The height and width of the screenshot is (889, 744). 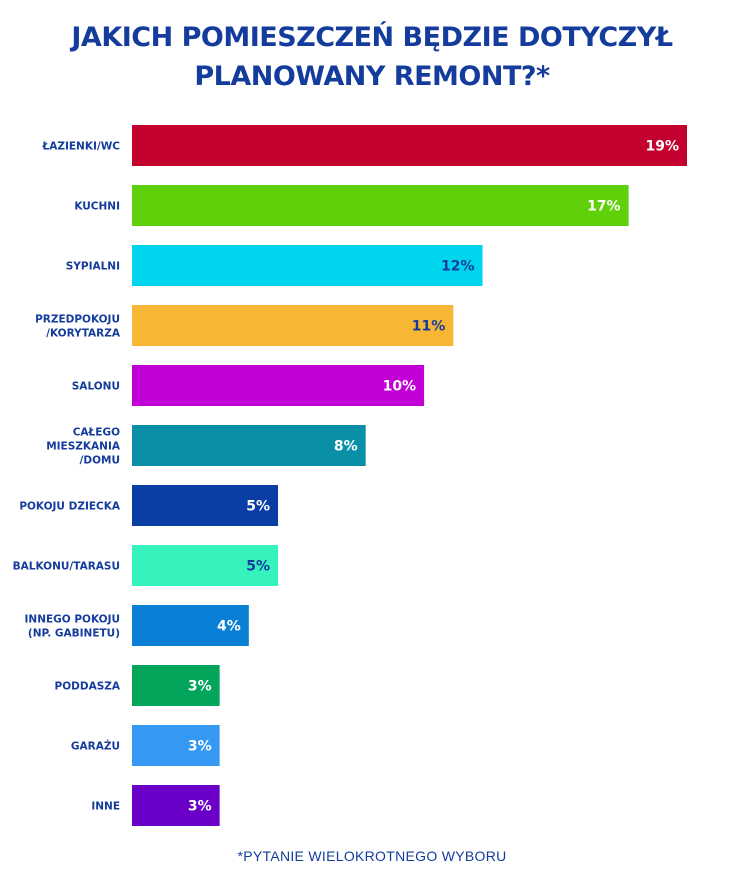 What do you see at coordinates (258, 567) in the screenshot?
I see `bar-value-label-7: 5%` at bounding box center [258, 567].